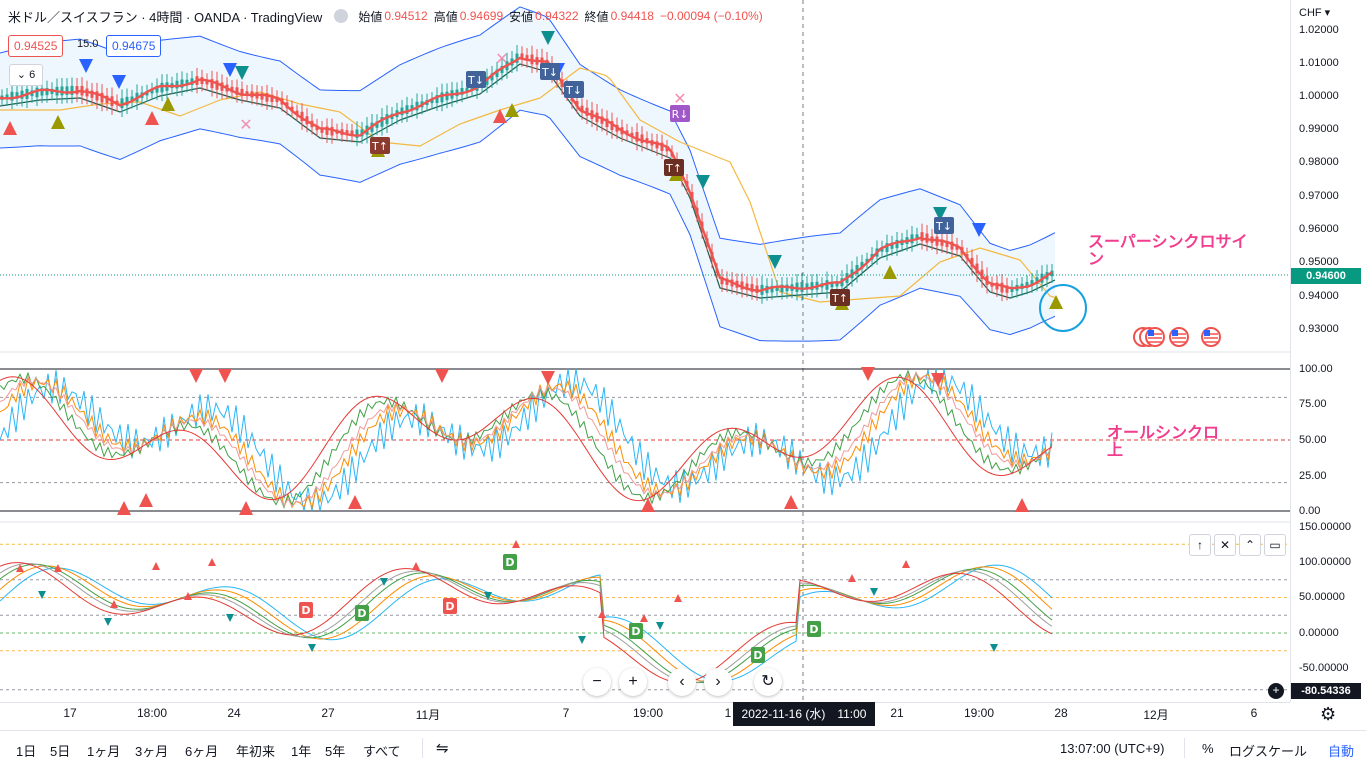  I want to click on zoom-in-icon: +, so click(633, 682).